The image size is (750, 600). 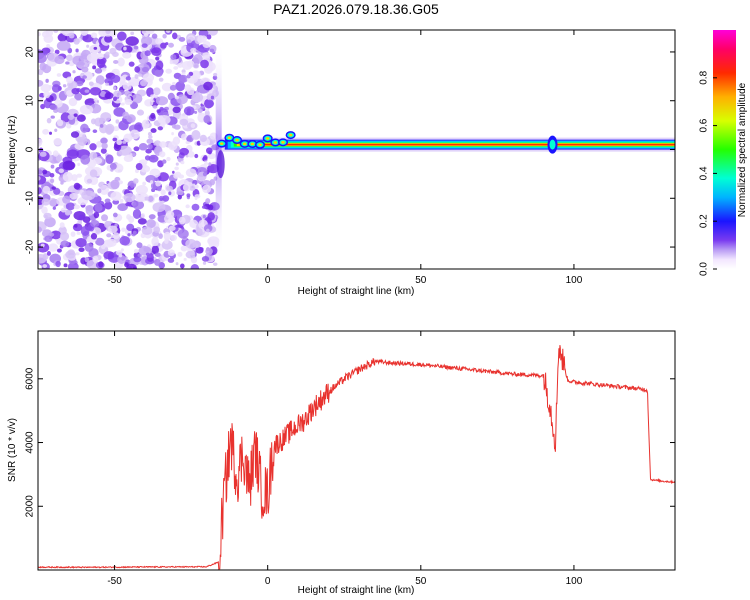 I want to click on colorbar-tick-label: 0.8, so click(x=704, y=77).